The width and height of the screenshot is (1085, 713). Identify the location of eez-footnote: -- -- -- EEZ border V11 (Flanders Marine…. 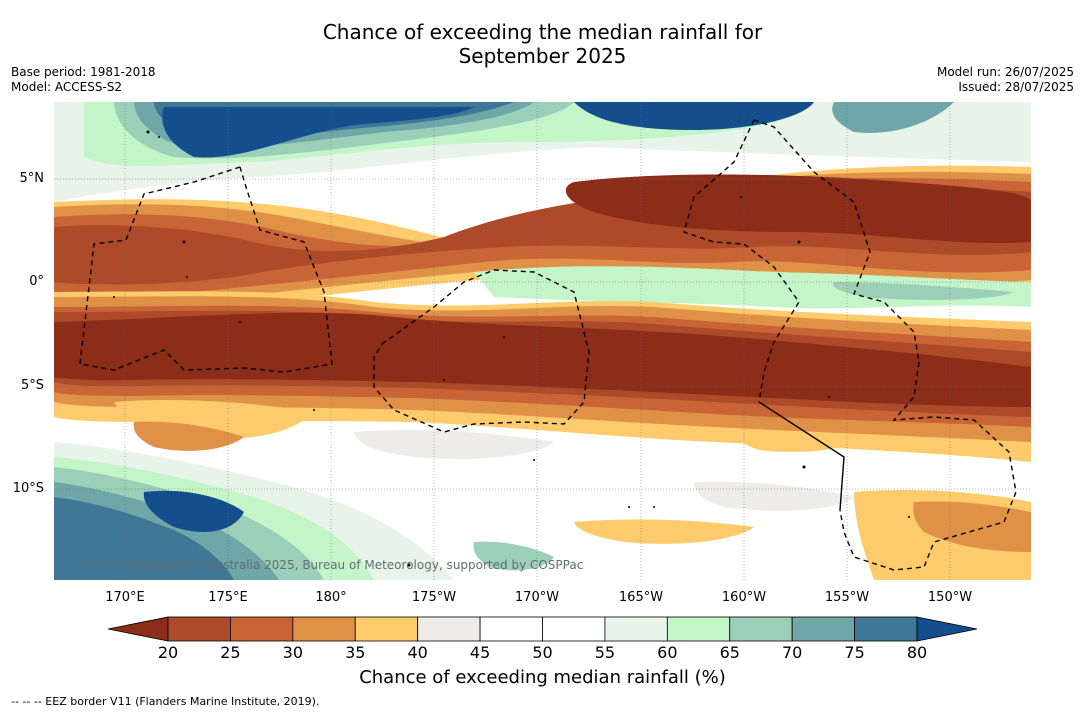
(165, 701).